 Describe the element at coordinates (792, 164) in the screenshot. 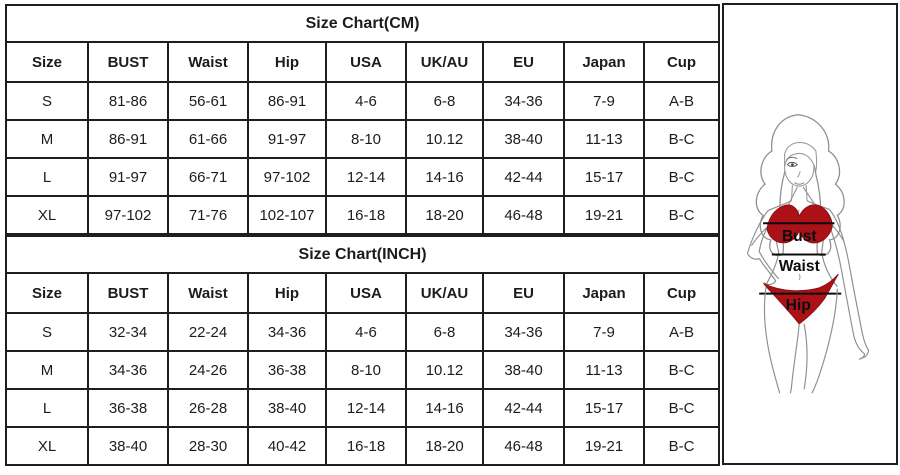

I see `pupil` at that location.